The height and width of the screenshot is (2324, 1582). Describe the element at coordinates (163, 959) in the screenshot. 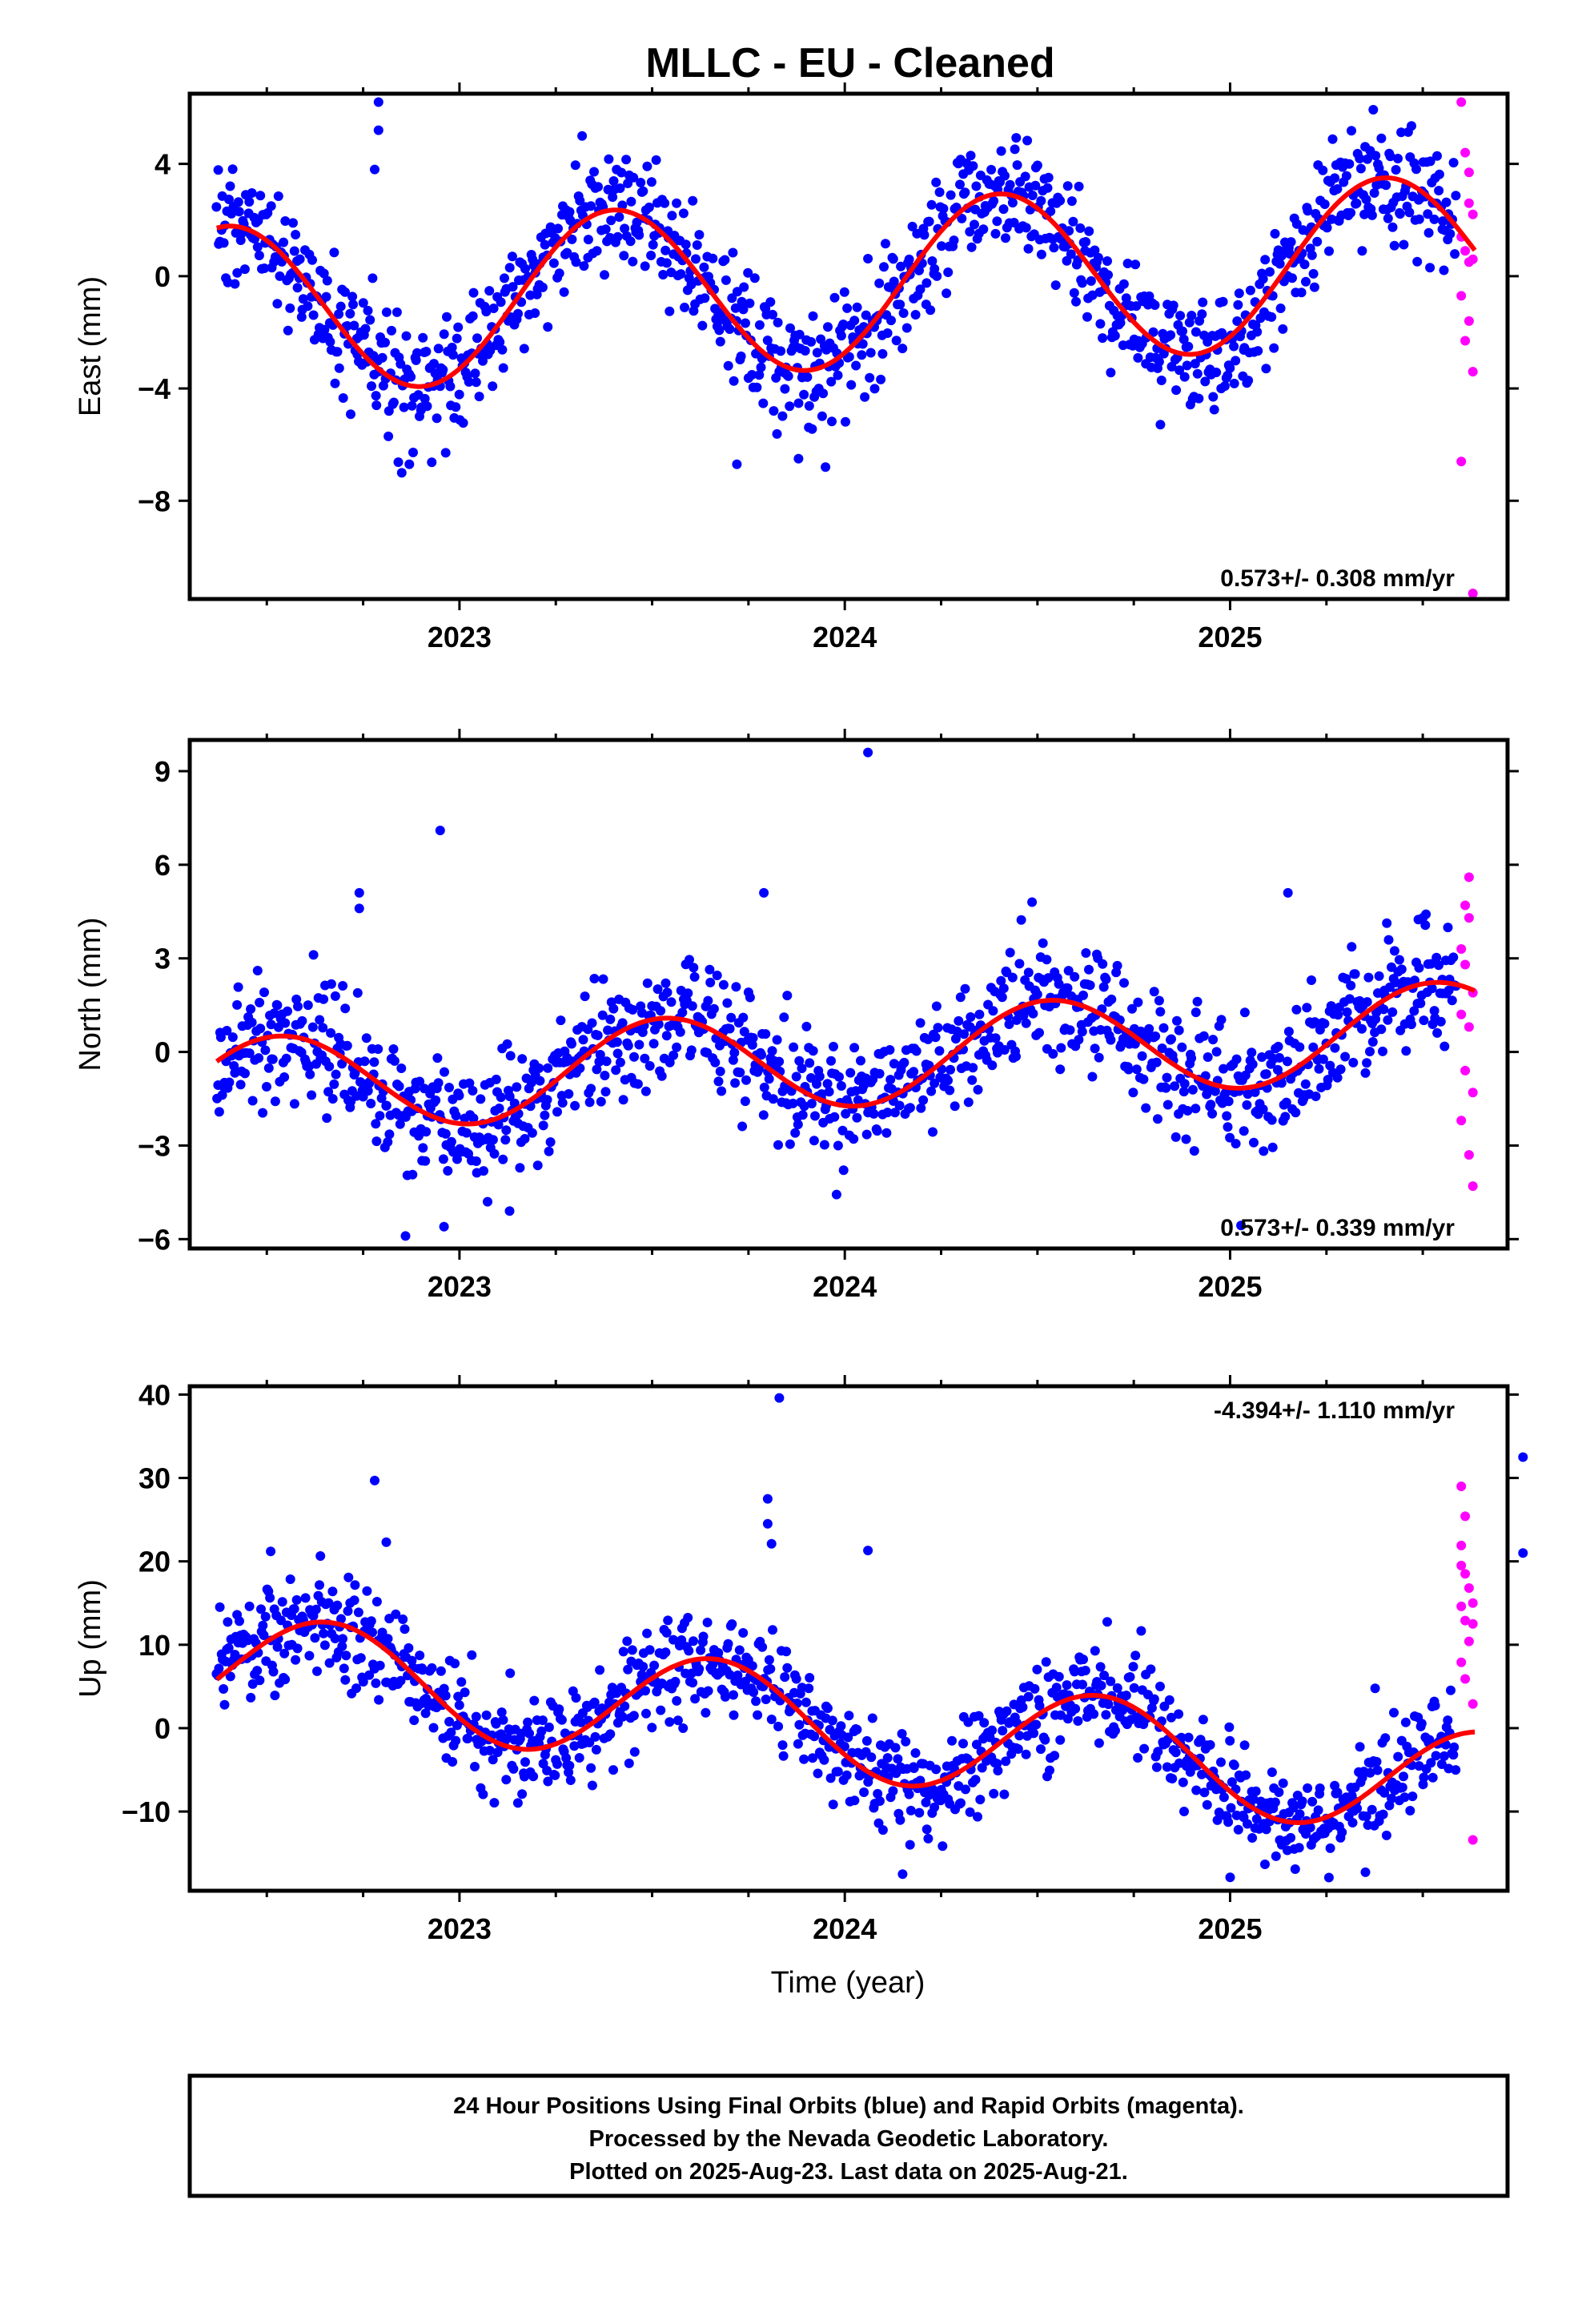

I see `north-y-tick-label: 3` at that location.